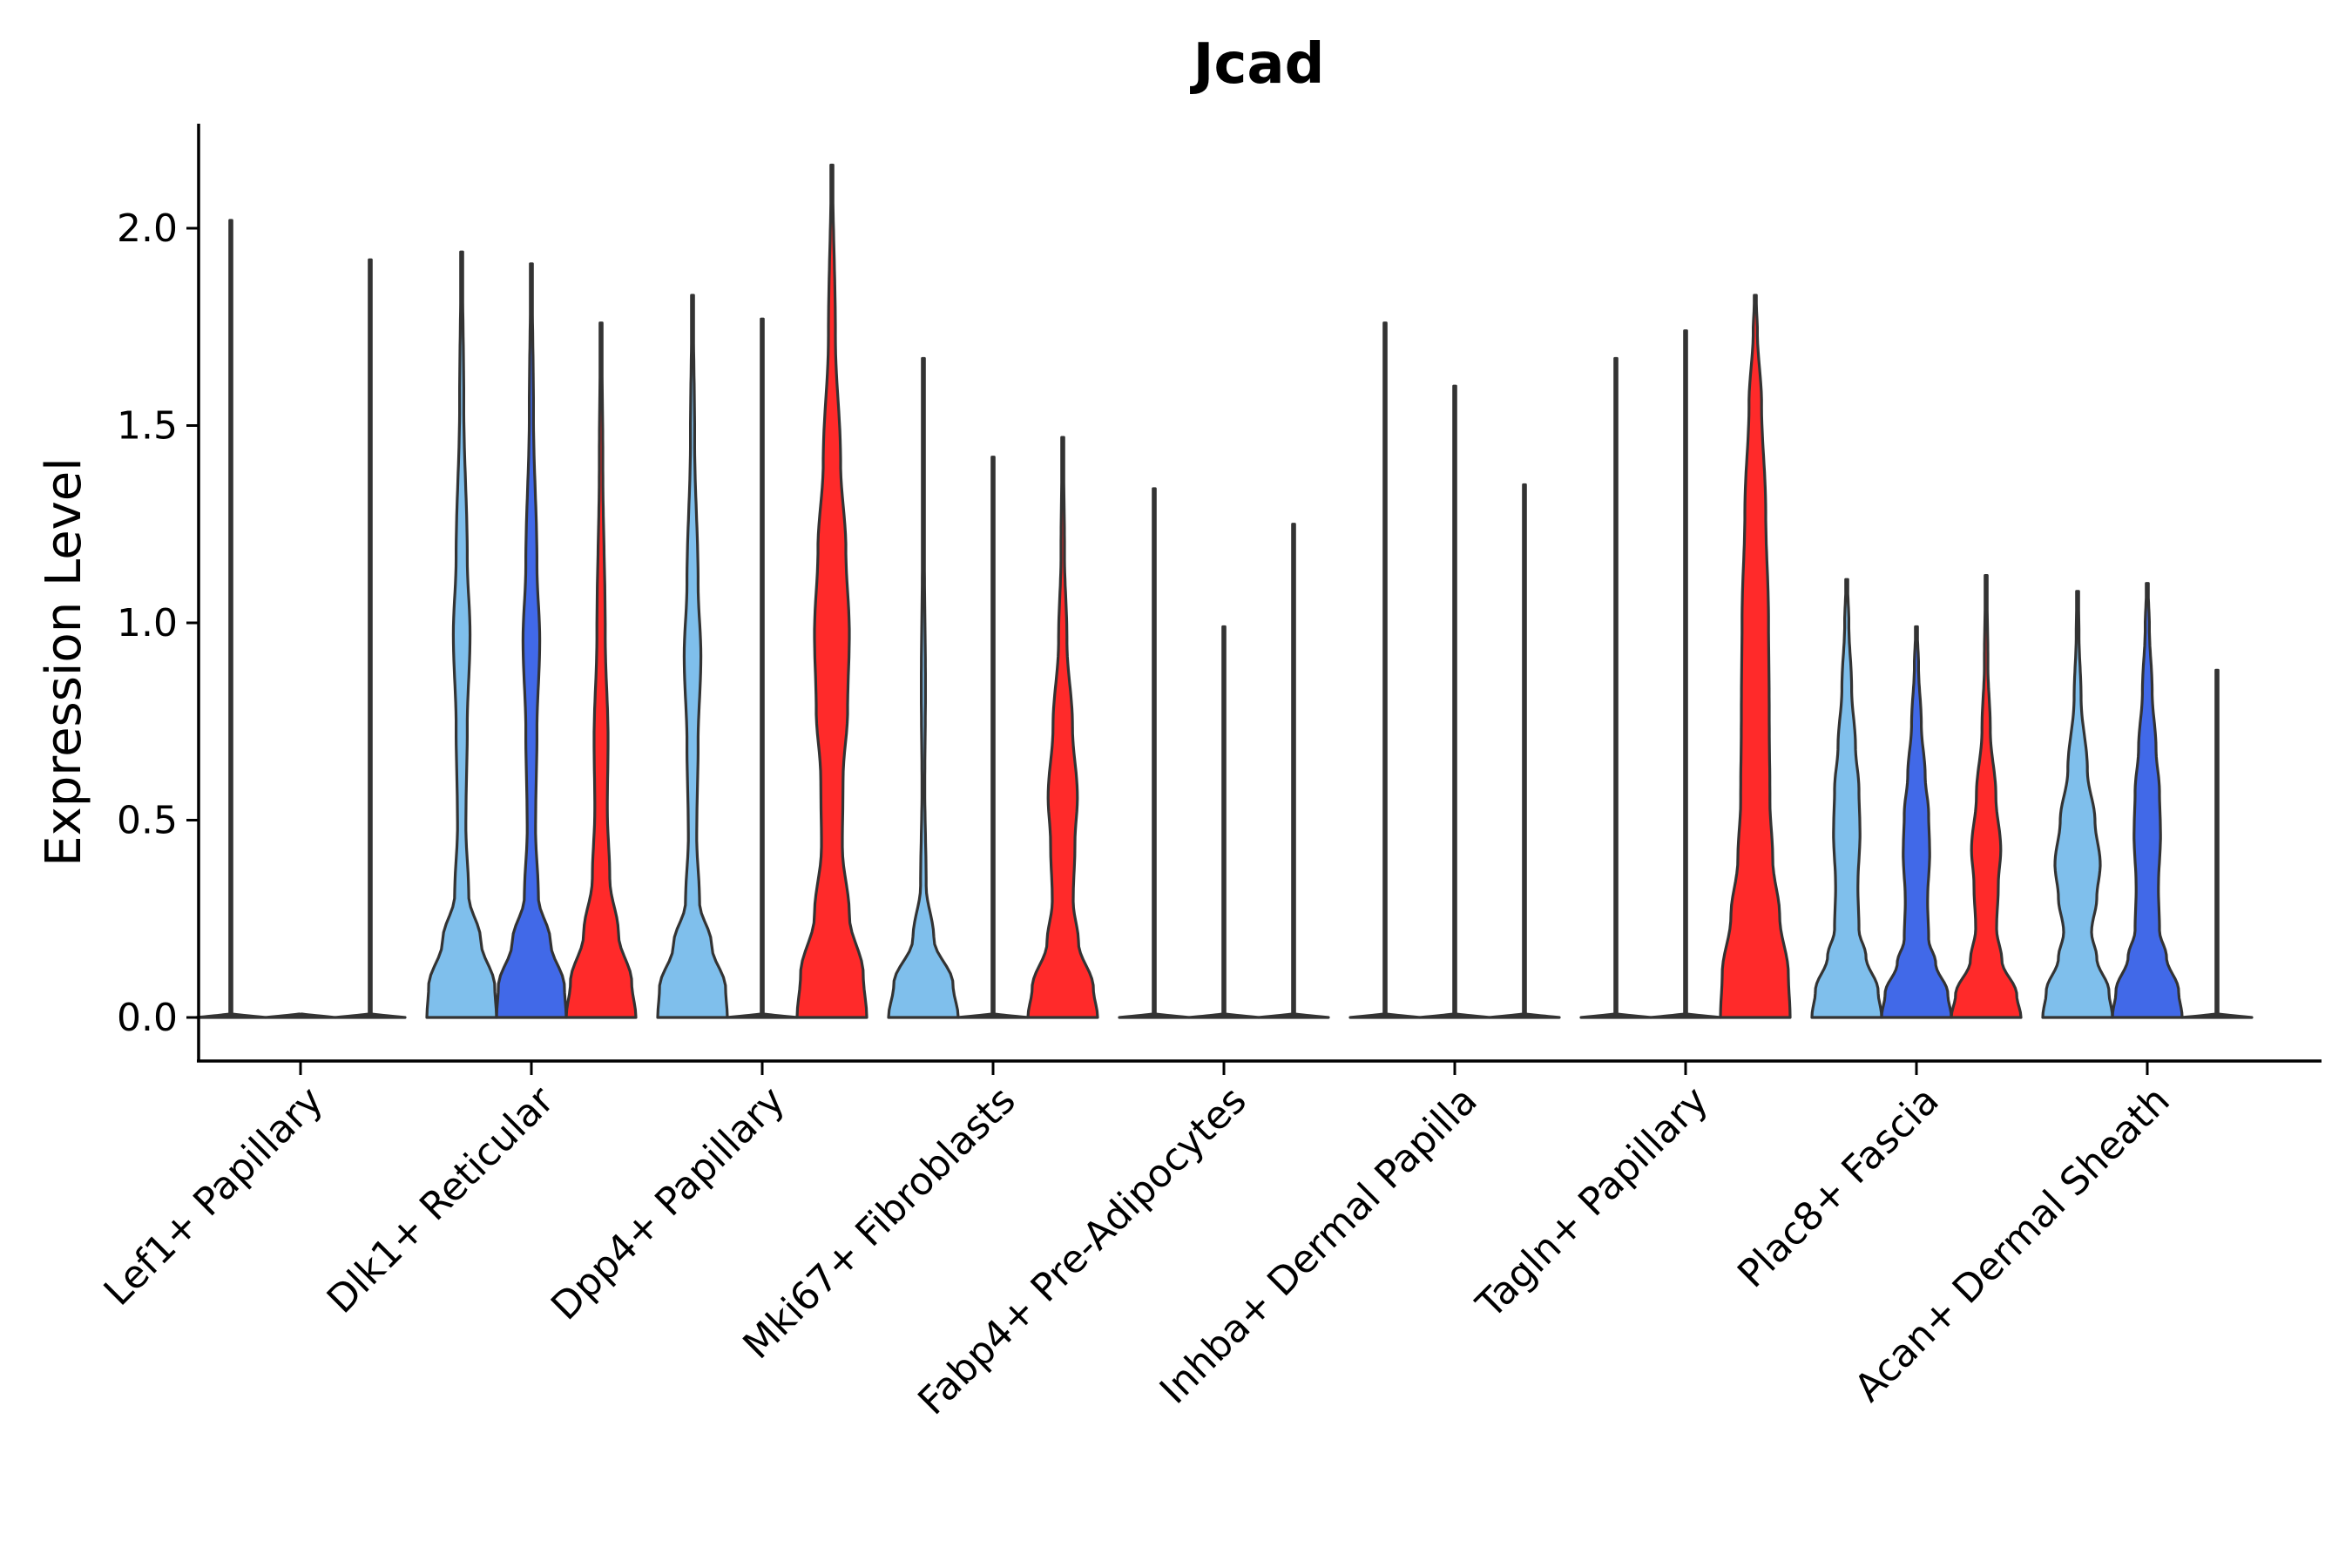 This screenshot has height=1568, width=2352. What do you see at coordinates (1592, 1203) in the screenshot?
I see `x-tick-label: Tagln+ Papillary` at bounding box center [1592, 1203].